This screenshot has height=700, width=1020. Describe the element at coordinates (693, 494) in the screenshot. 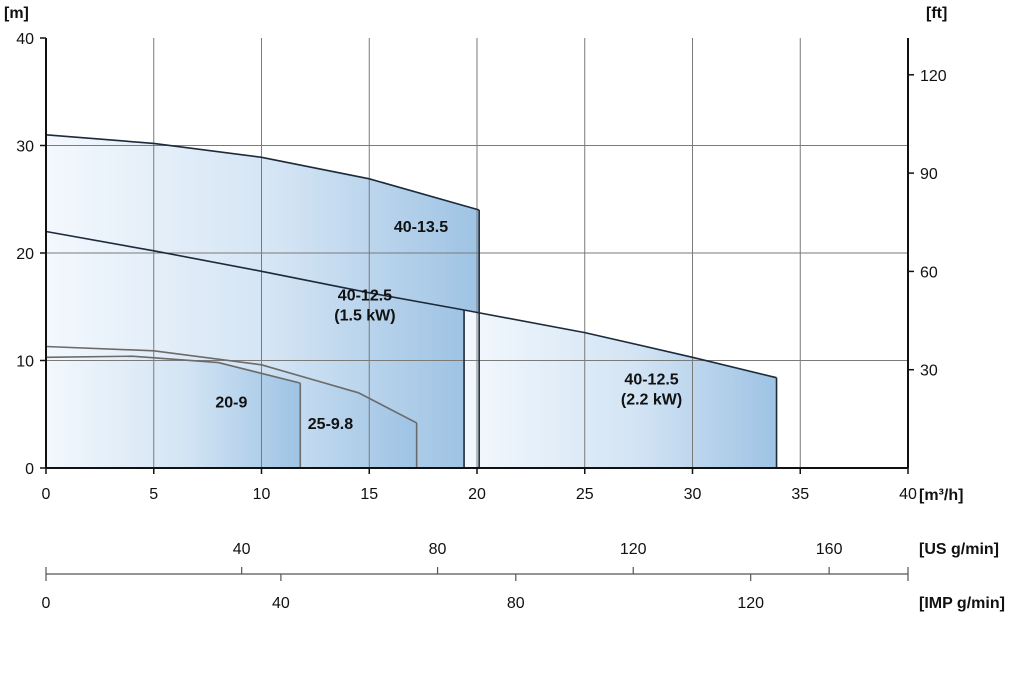

I see `x-tick-label-30: 30` at that location.